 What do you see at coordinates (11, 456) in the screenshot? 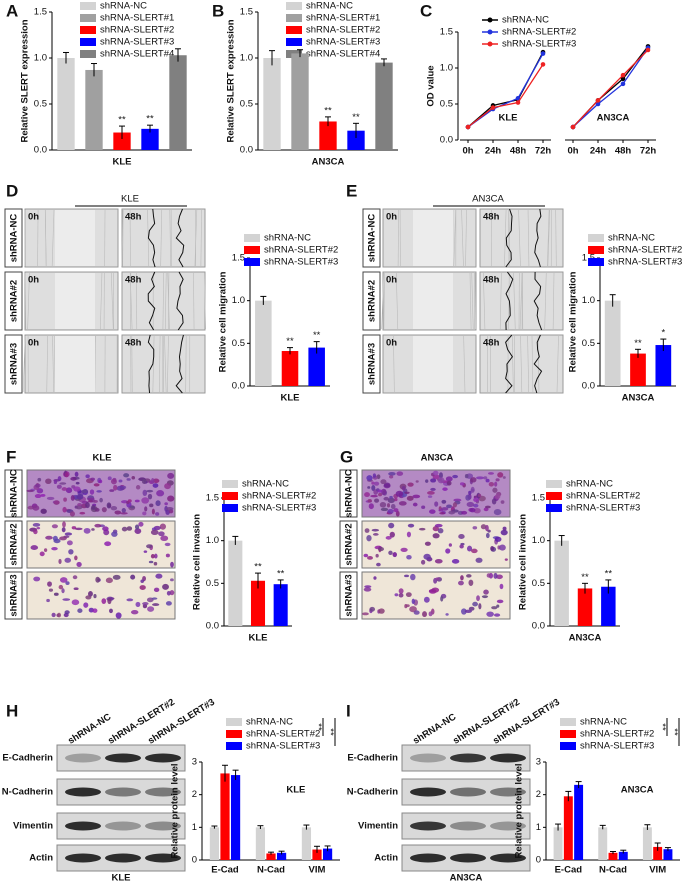
I see `panel-letter: F` at bounding box center [11, 456].